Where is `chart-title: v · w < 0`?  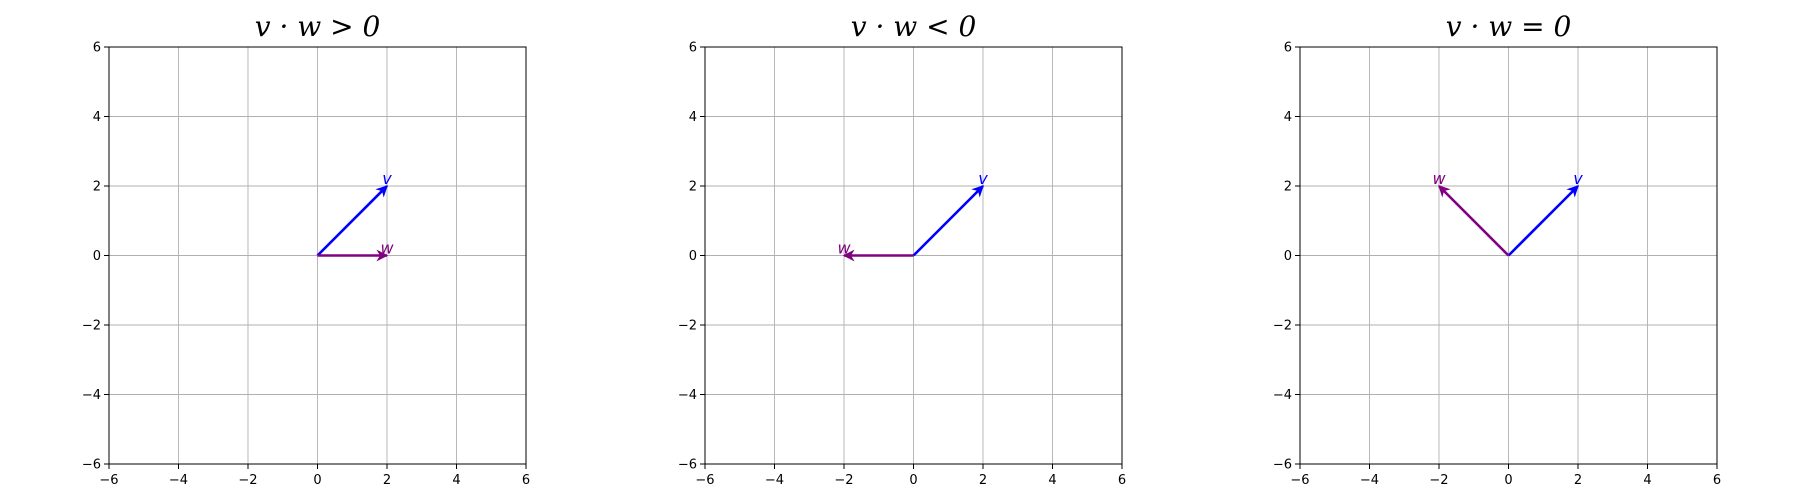
chart-title: v · w < 0 is located at coordinates (914, 26).